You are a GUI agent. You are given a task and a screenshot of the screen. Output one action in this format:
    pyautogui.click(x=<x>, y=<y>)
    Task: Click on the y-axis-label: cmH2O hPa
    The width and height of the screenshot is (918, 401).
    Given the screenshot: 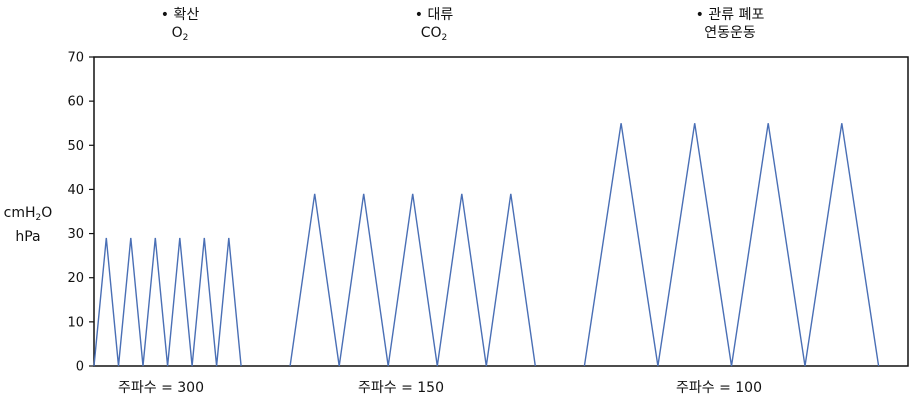 What is the action you would take?
    pyautogui.click(x=28, y=225)
    